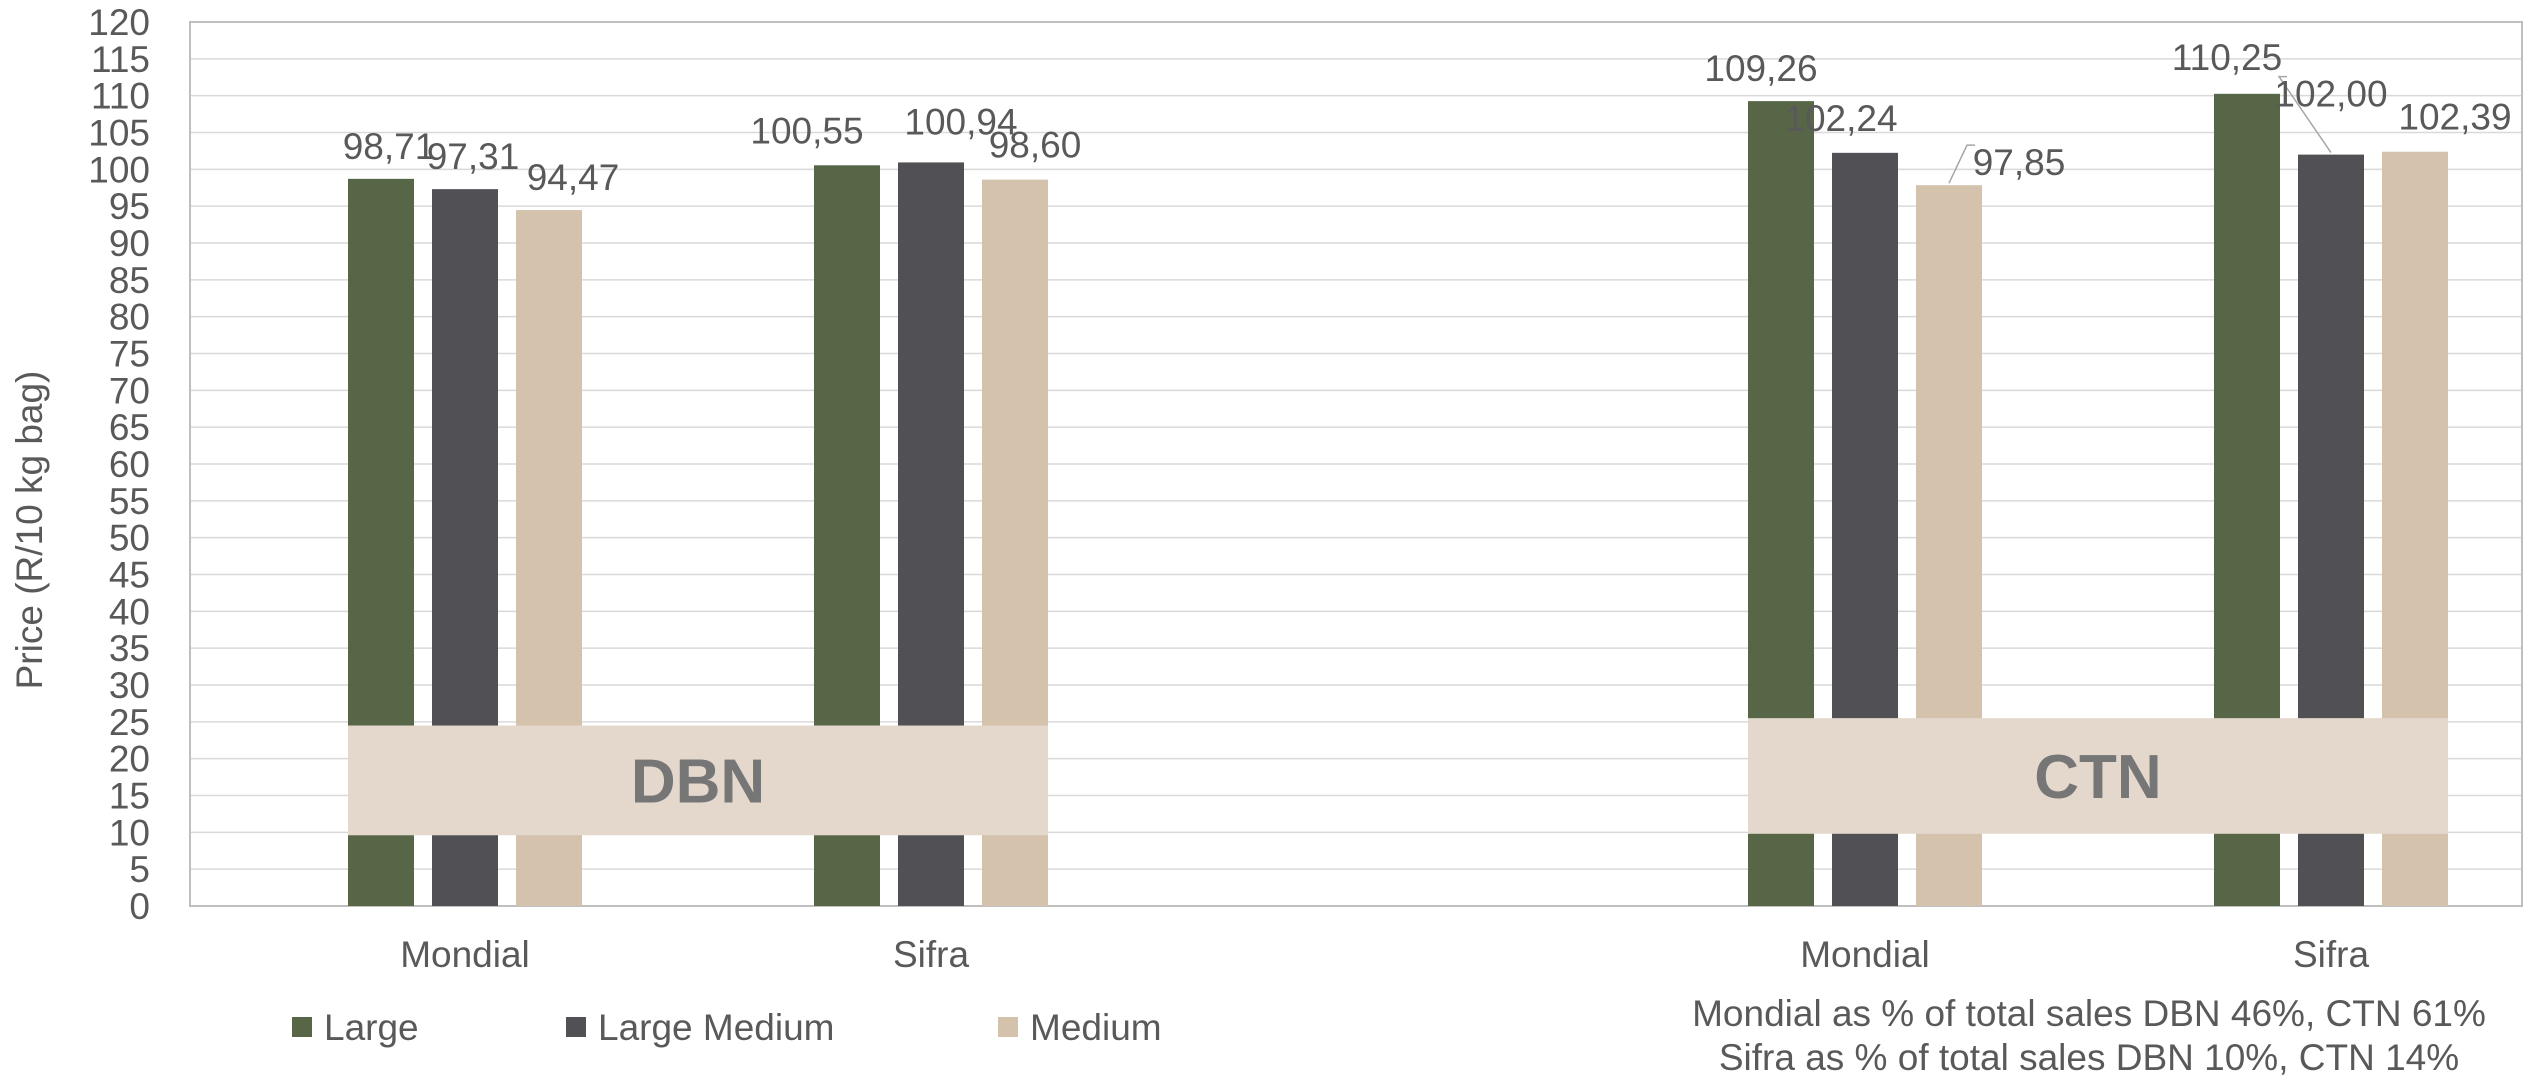 Image resolution: width=2526 pixels, height=1079 pixels. Describe the element at coordinates (119, 22) in the screenshot. I see `y-tick-label: 120` at that location.